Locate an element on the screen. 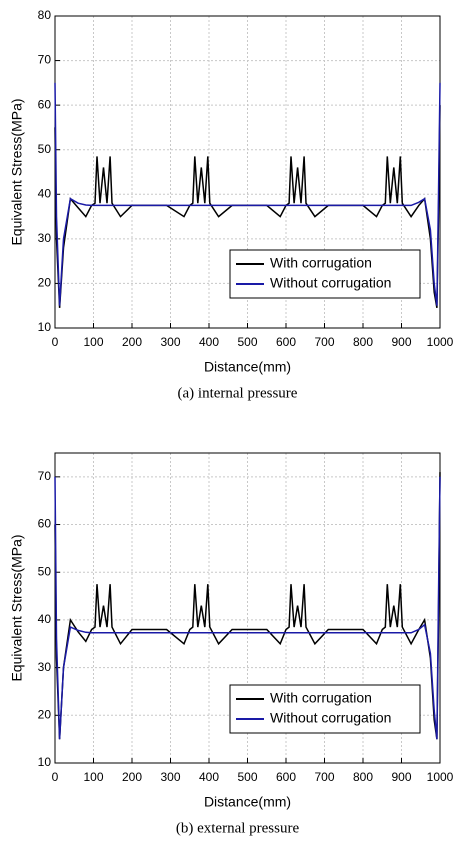  y-tick-label: 80 is located at coordinates (45, 15).